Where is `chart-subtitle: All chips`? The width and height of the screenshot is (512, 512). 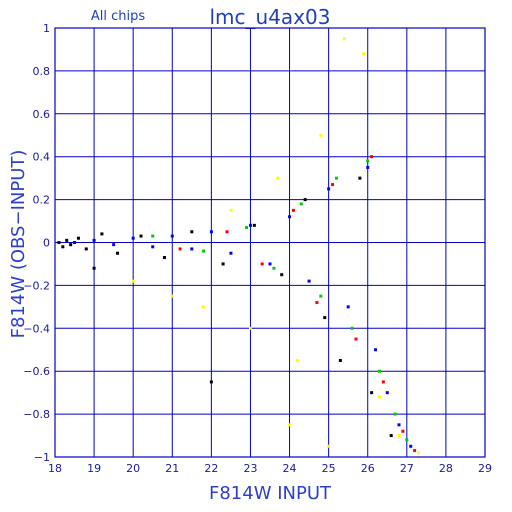
chart-subtitle: All chips is located at coordinates (118, 16).